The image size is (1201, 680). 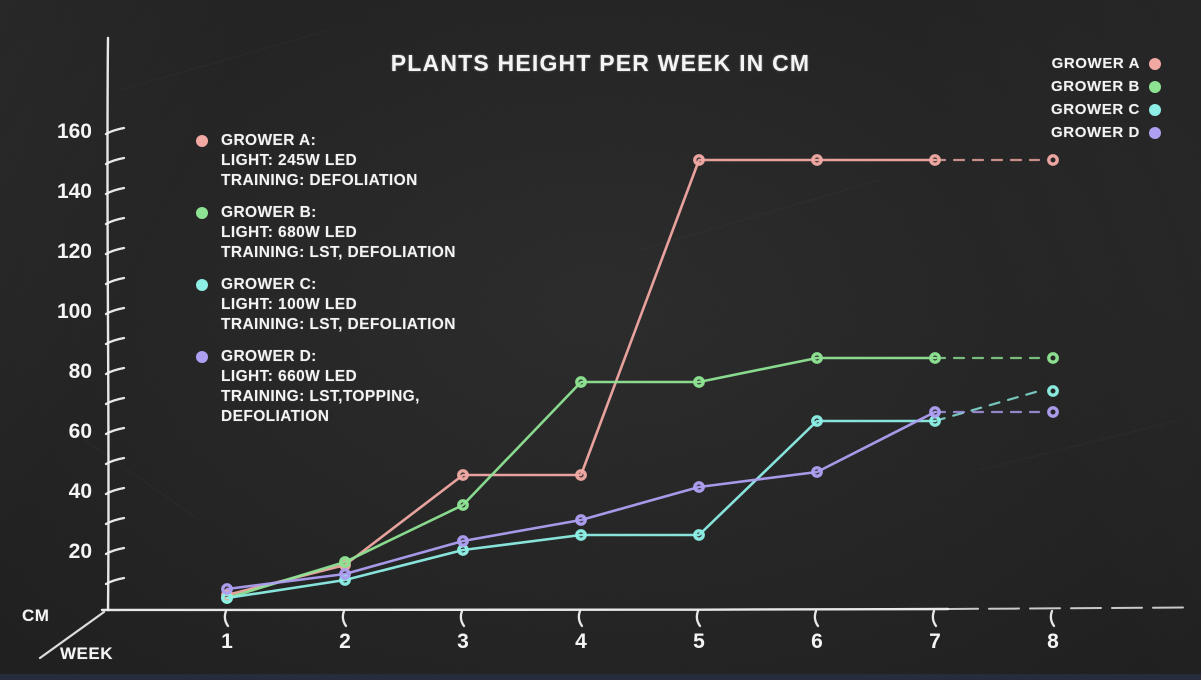 I want to click on legend-item-grower-a: GROWER A, so click(x=1106, y=63).